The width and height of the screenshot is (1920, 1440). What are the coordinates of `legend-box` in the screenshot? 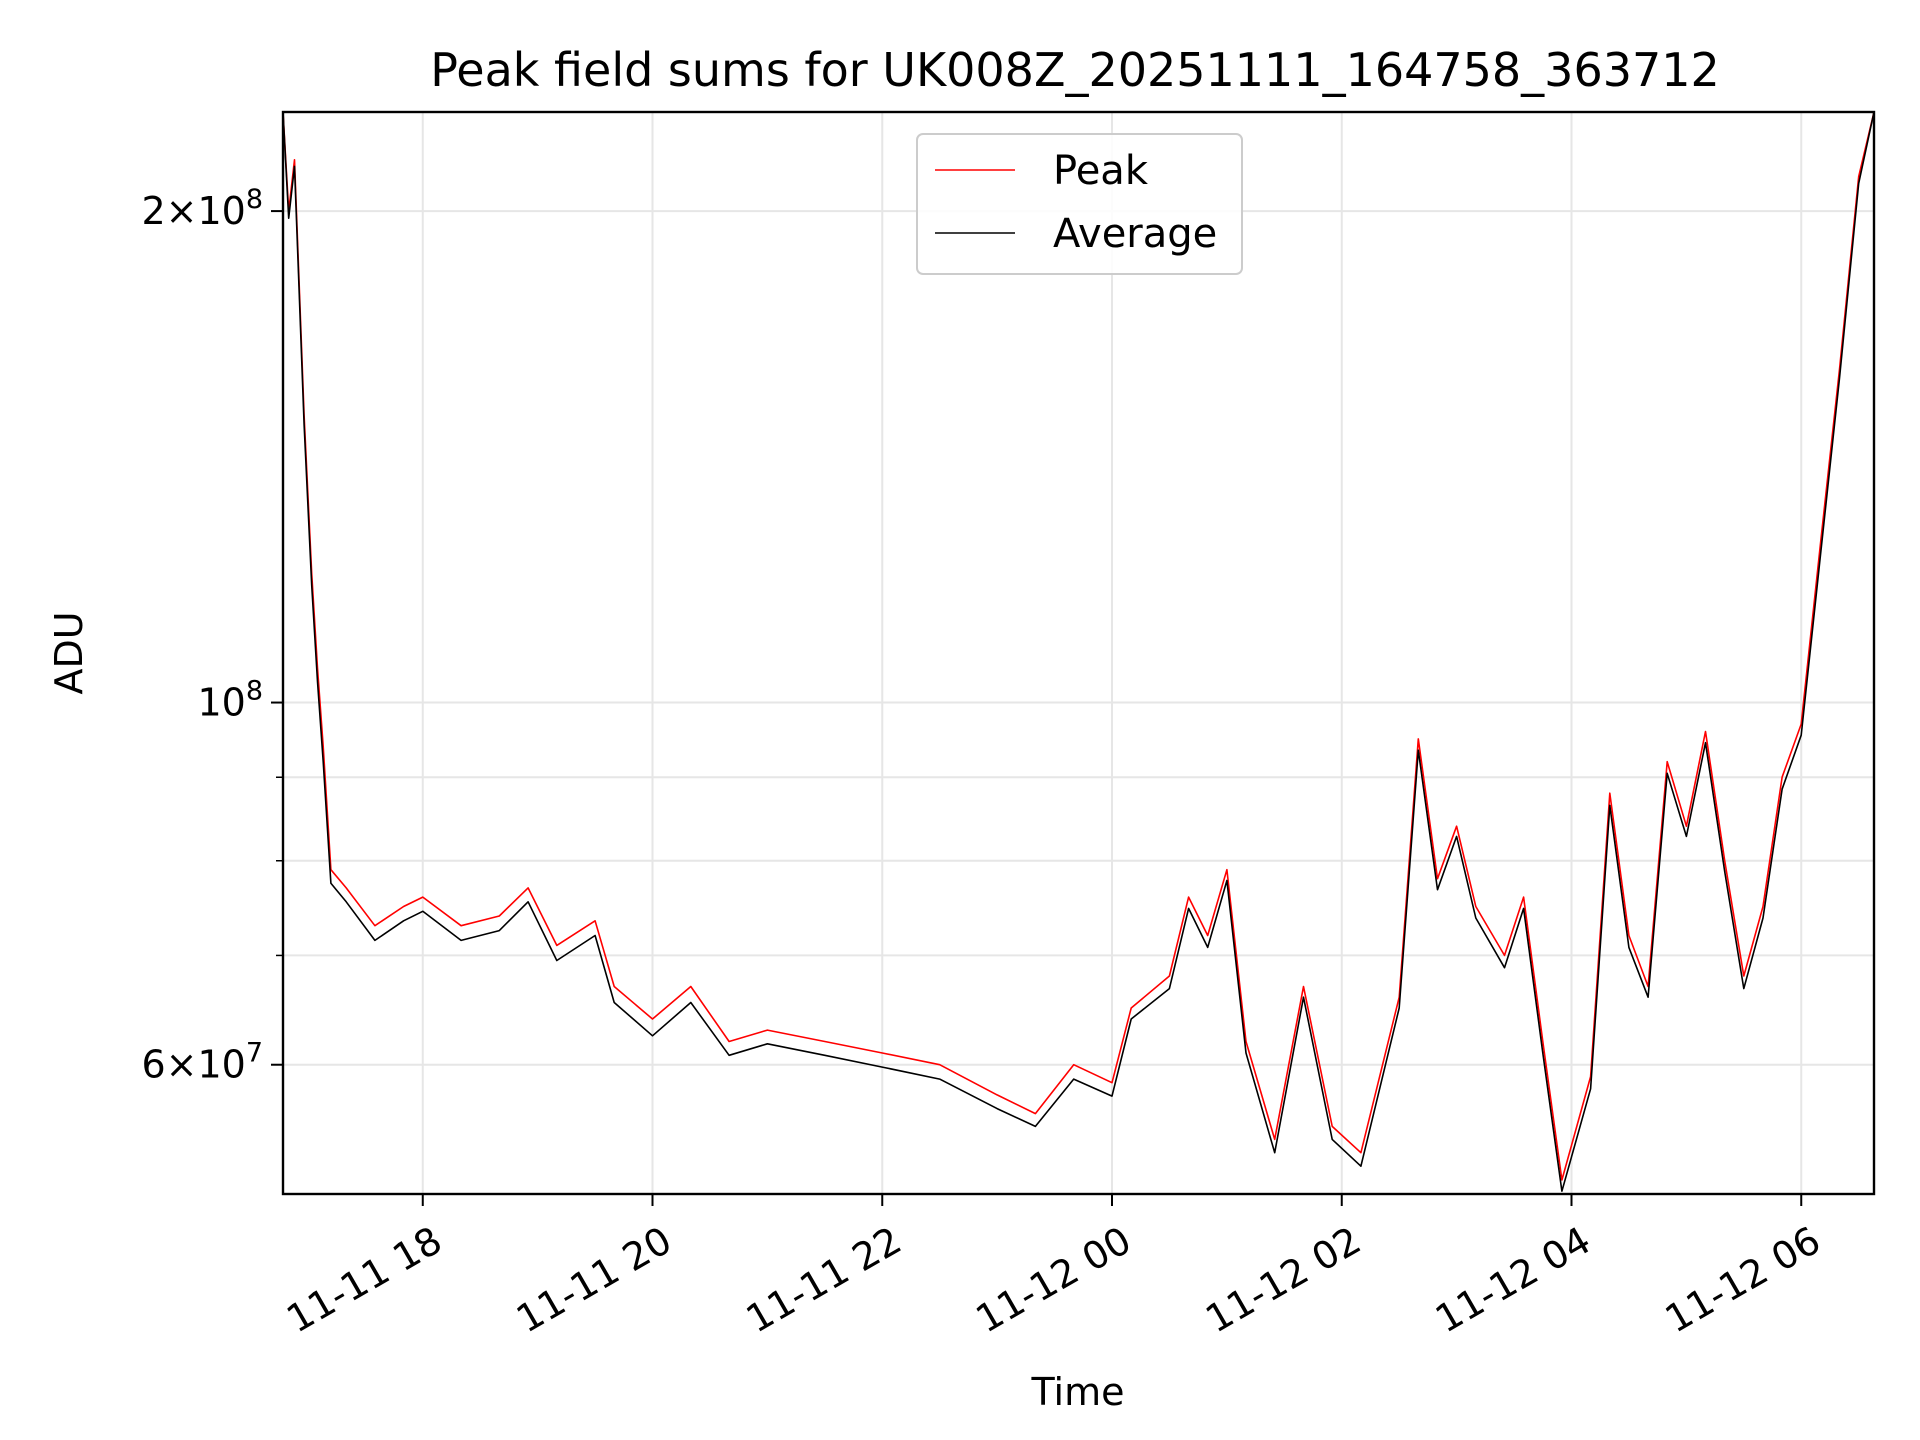 It's located at (1079, 204).